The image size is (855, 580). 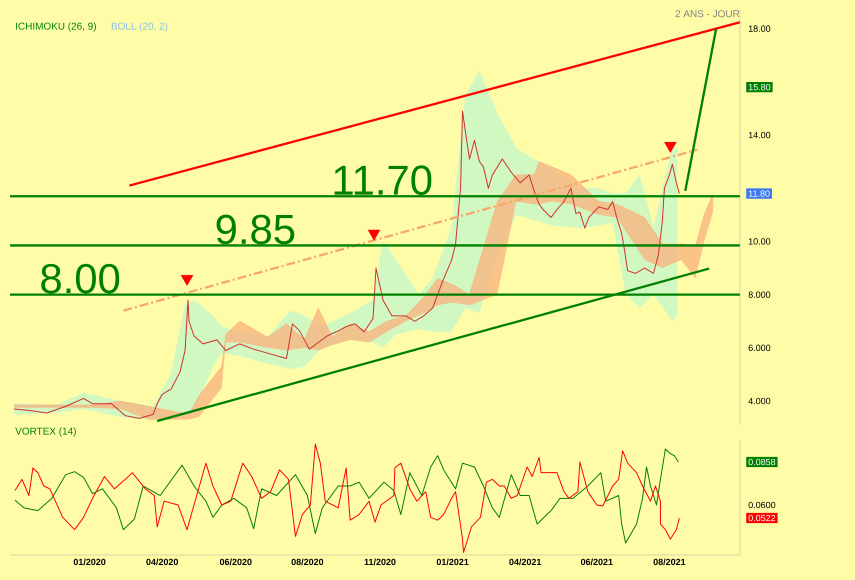 I want to click on x-tick-label: 01/2020, so click(x=90, y=562).